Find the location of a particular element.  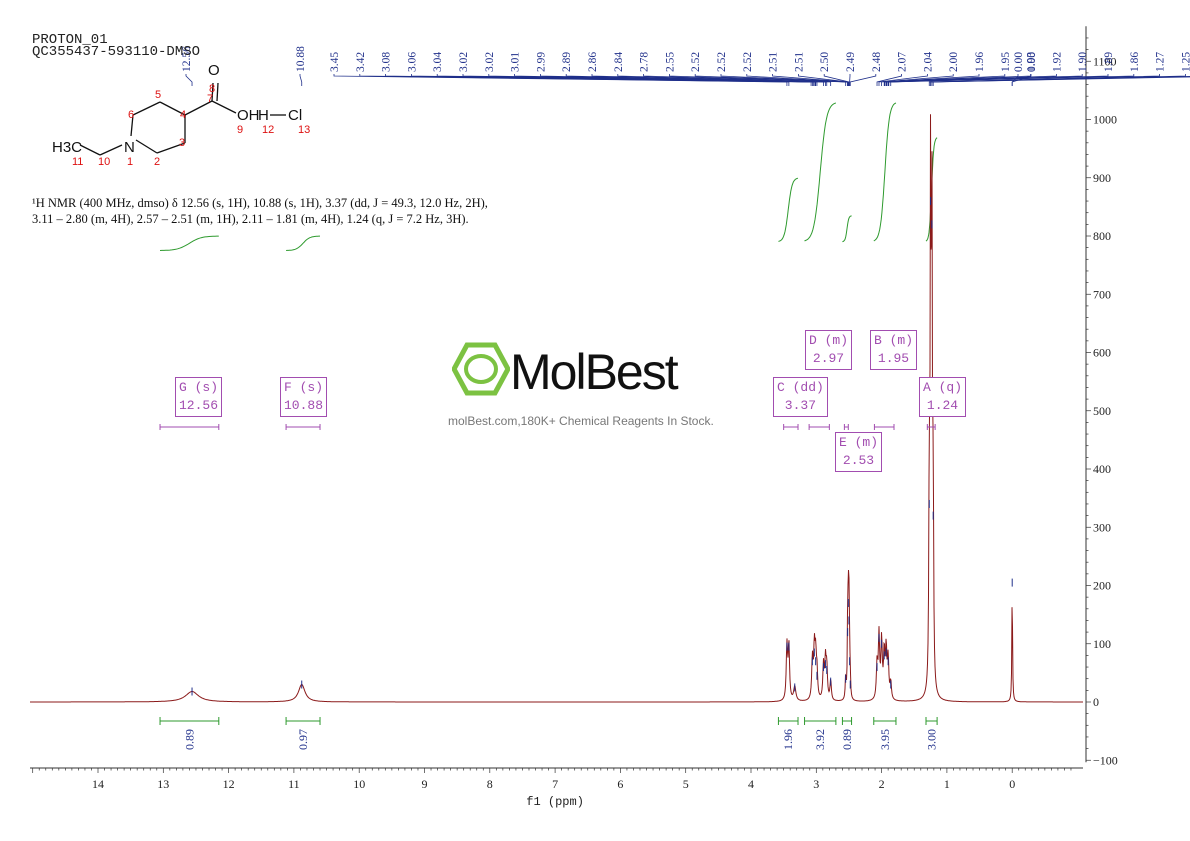

integral-value: 0.89 is located at coordinates (189, 739).